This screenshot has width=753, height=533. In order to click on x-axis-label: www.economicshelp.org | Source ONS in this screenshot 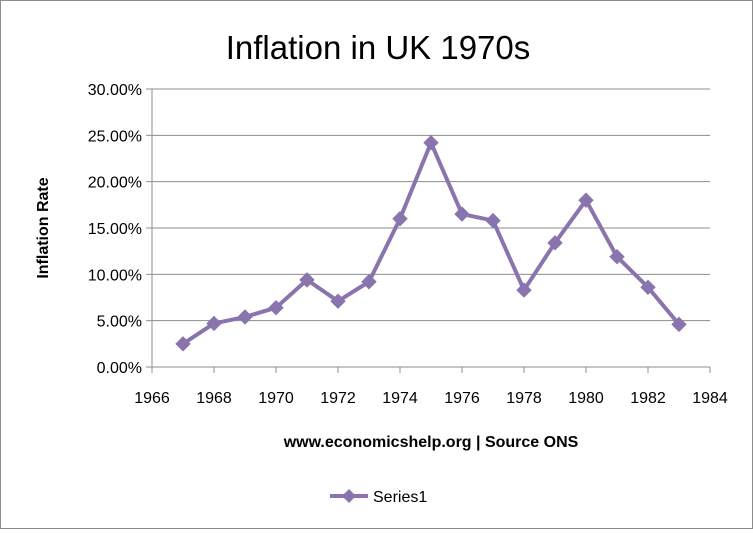, I will do `click(431, 442)`.